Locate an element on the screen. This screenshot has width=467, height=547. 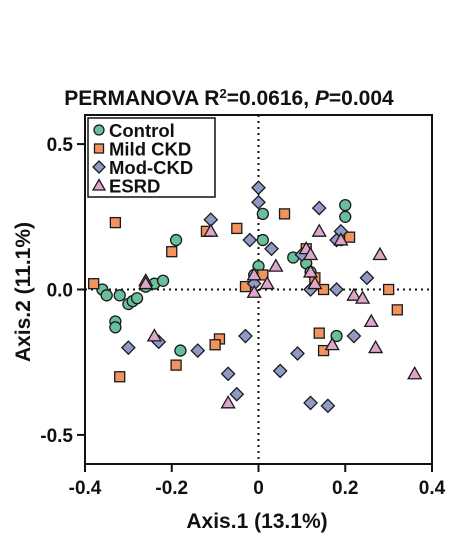
legend-marker-mod-ckd is located at coordinates (99, 167).